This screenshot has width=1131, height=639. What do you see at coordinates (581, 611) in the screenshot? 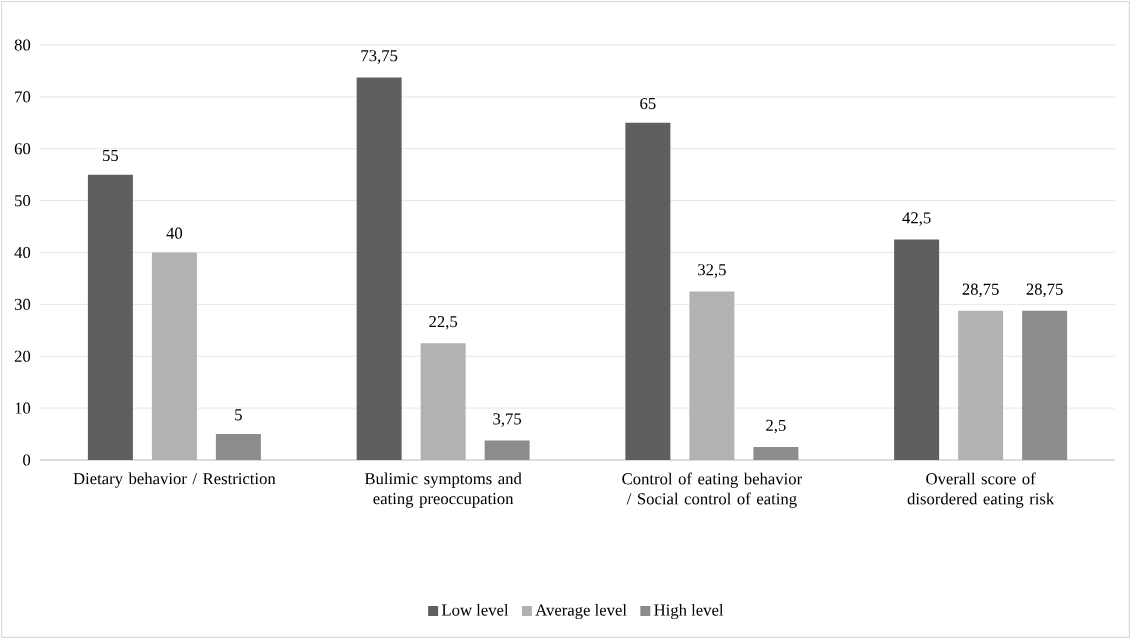
I see `legend-label: Average level` at bounding box center [581, 611].